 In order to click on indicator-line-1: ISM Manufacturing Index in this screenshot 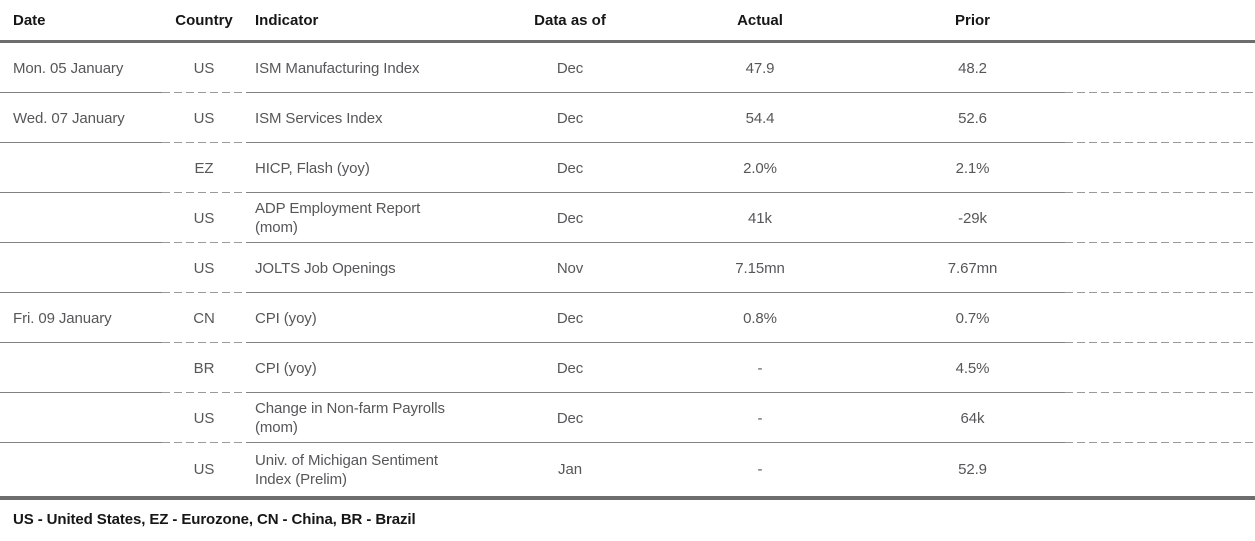, I will do `click(337, 68)`.